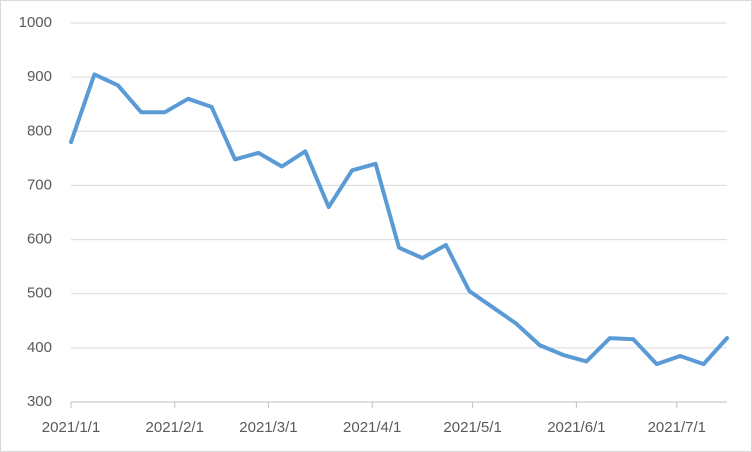 The image size is (752, 452). Describe the element at coordinates (39, 76) in the screenshot. I see `y-tick-label: 900` at that location.